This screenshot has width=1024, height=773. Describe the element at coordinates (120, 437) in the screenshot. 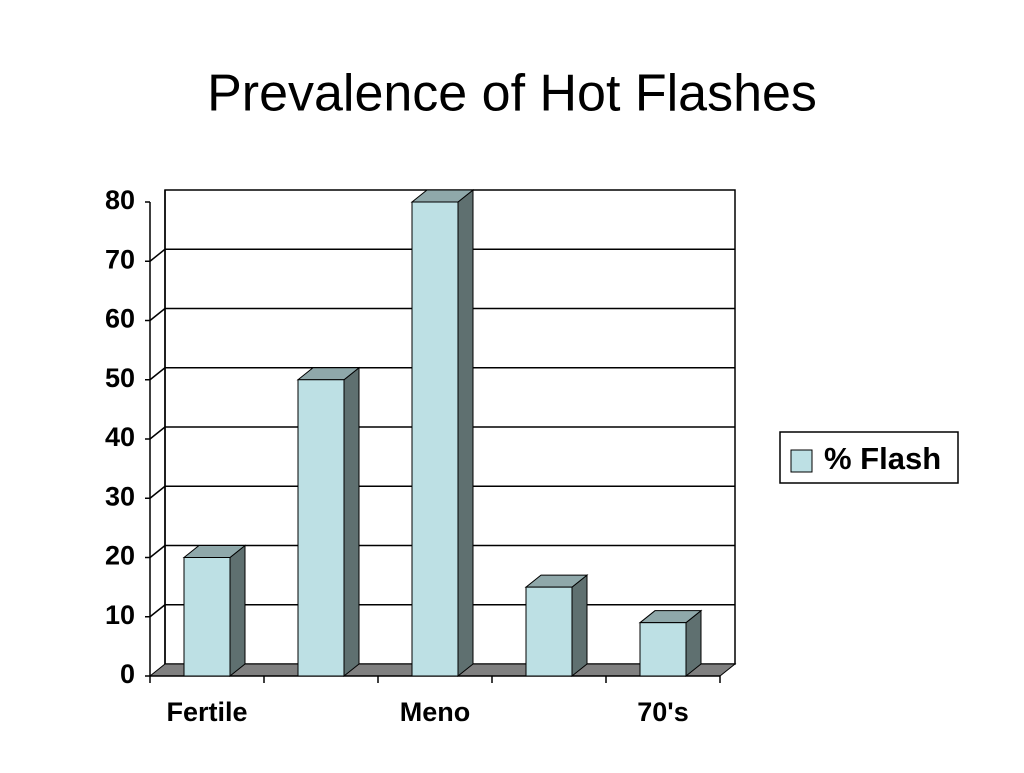

I see `y-tick-label: 40` at that location.